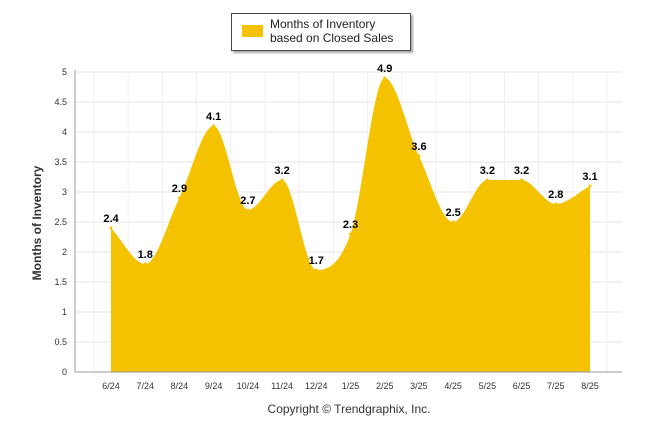 Image resolution: width=646 pixels, height=434 pixels. I want to click on x-tick-label: 1/25, so click(351, 386).